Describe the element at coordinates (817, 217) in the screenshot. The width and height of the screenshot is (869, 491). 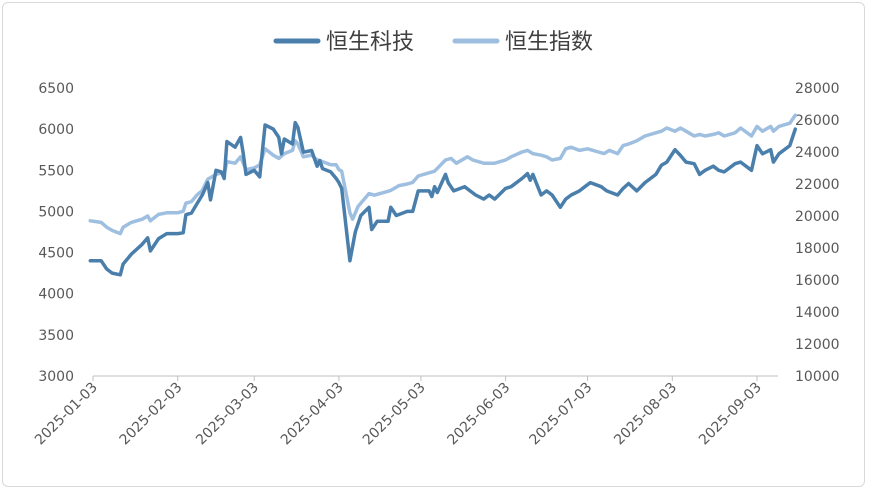
I see `y-right-tick-label: 20000` at that location.